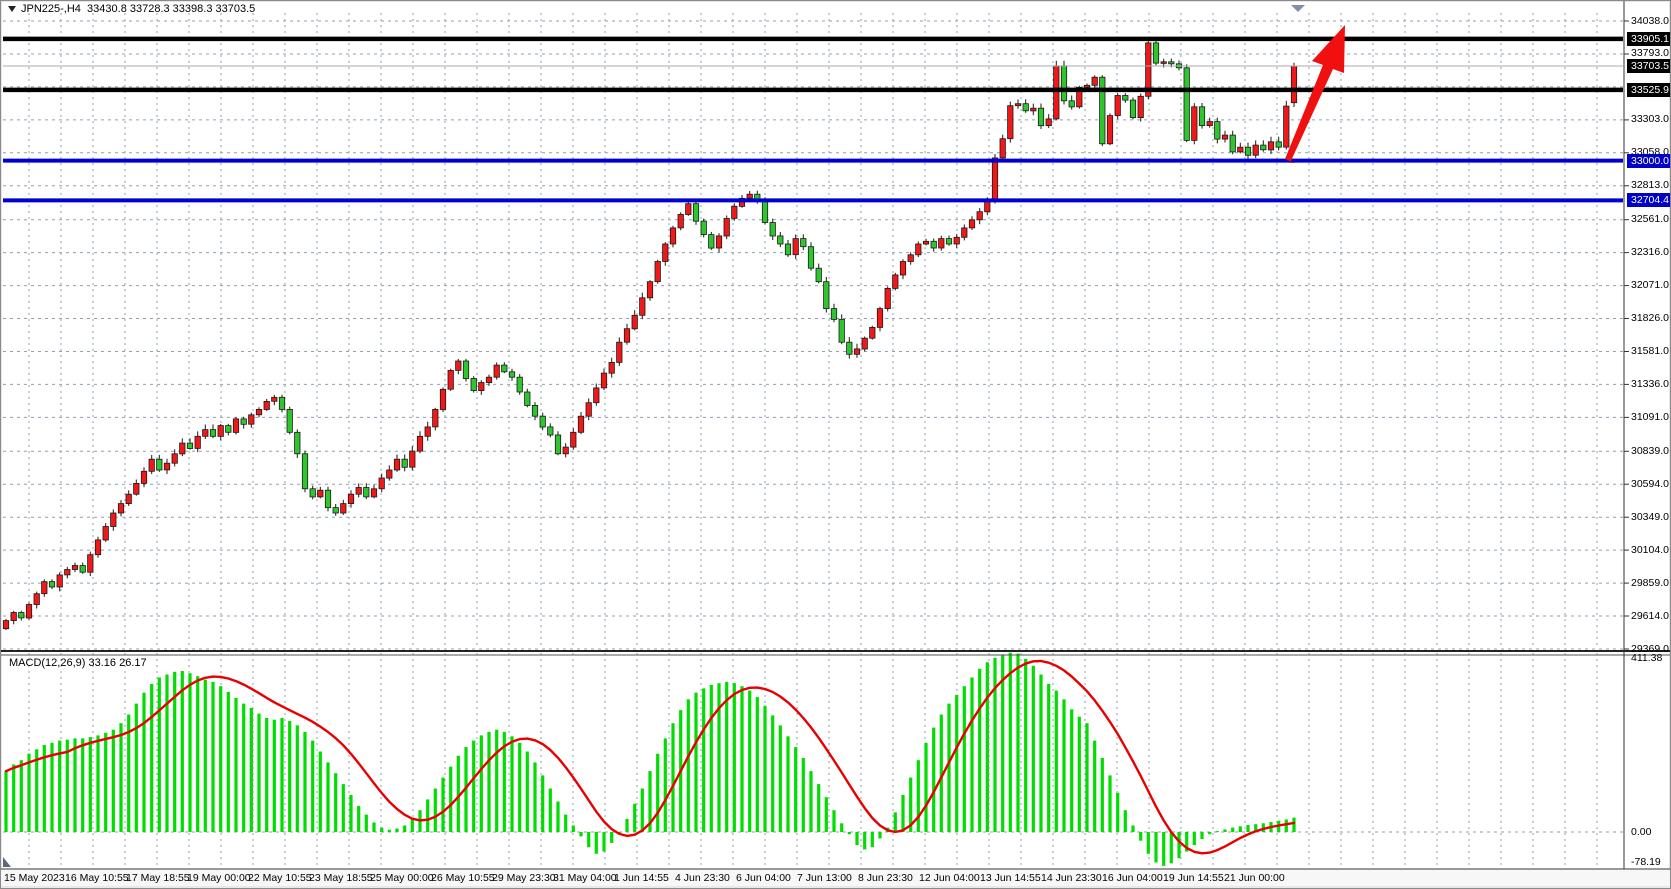 The image size is (1671, 889). Describe the element at coordinates (1650, 20) in the screenshot. I see `price-tick-label: 34038.0` at that location.